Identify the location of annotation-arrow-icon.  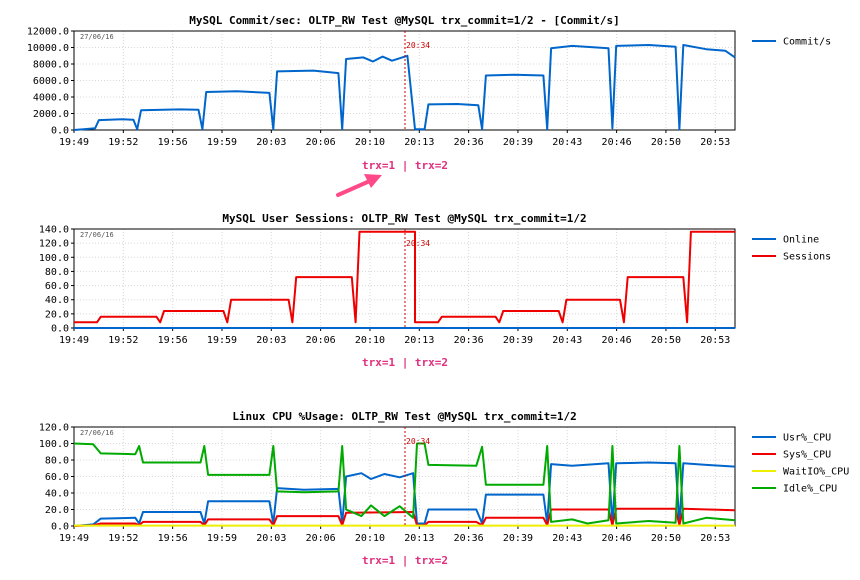
(359, 185).